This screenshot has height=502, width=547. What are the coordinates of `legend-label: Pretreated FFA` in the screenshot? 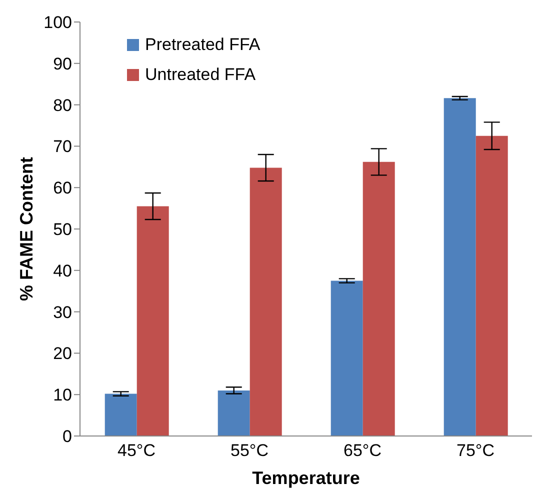 It's located at (202, 45).